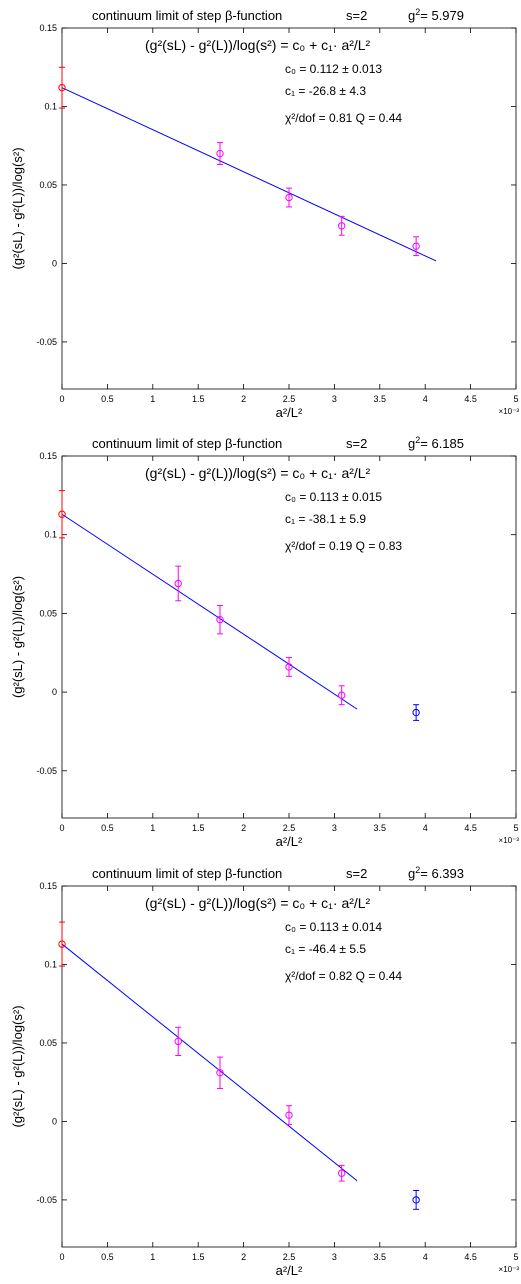 The image size is (521, 1284). I want to click on fit-chi2: χ²/dof = 0.82 Q = 0.44, so click(343, 976).